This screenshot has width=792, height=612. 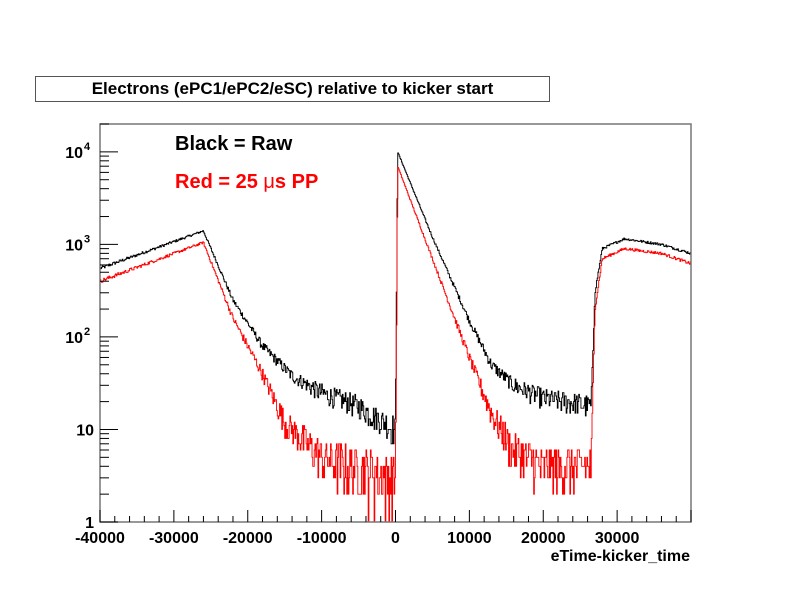 What do you see at coordinates (617, 538) in the screenshot?
I see `x-tick-label: 30000` at bounding box center [617, 538].